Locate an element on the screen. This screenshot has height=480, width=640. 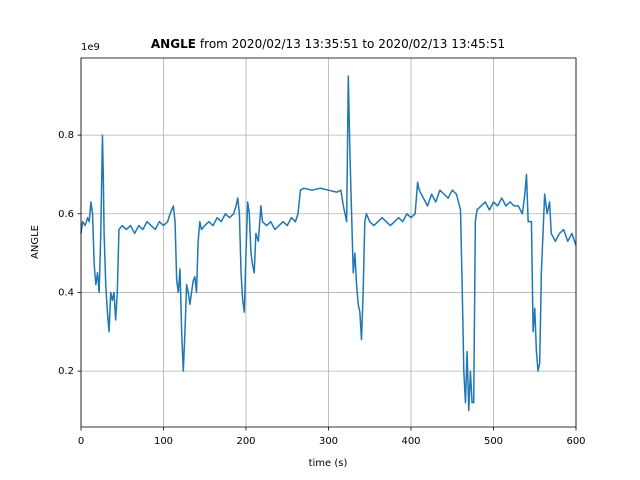
title-bold: ANGLE is located at coordinates (173, 44).